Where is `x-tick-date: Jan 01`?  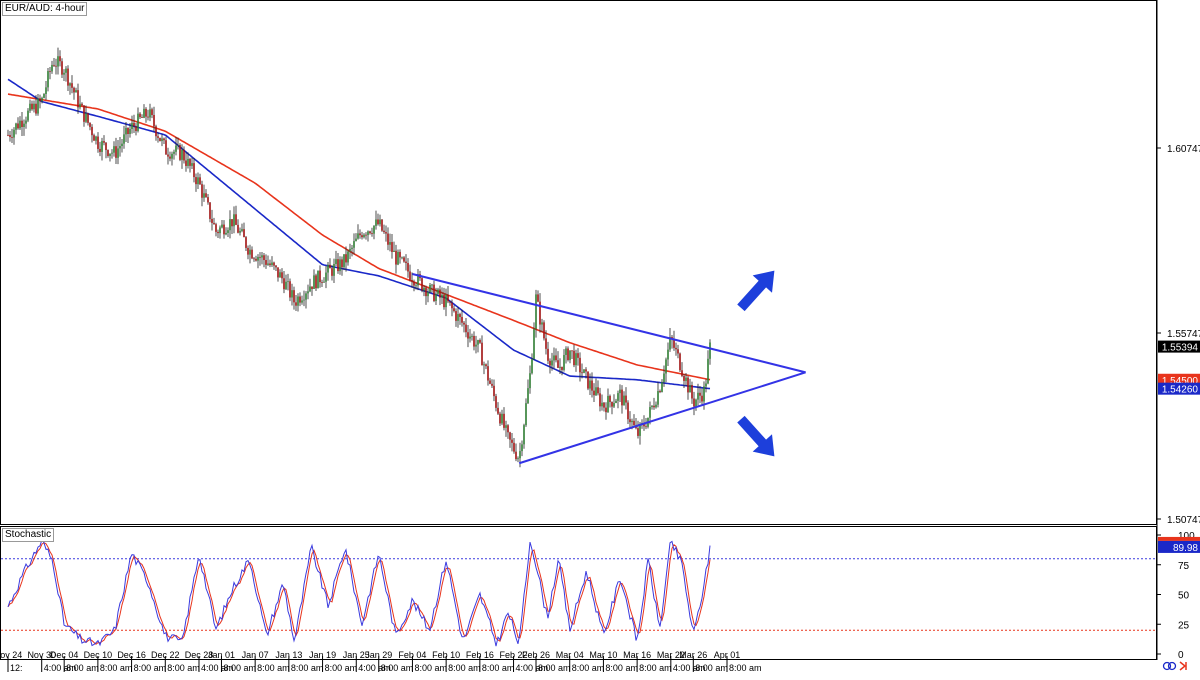
x-tick-date: Jan 01 is located at coordinates (221, 655).